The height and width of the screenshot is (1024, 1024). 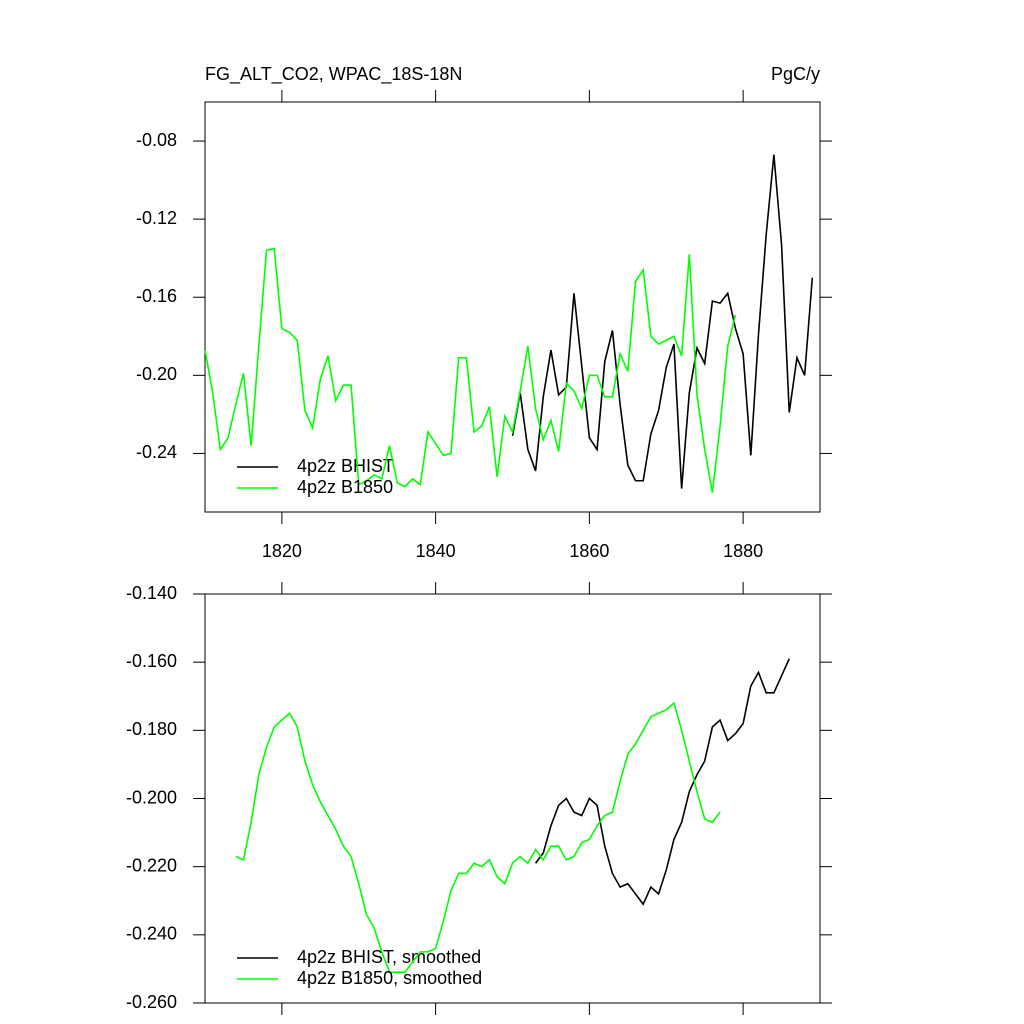 I want to click on chart-title: FG_ALT_CO2, WPAC_18S-18N, so click(x=333, y=74).